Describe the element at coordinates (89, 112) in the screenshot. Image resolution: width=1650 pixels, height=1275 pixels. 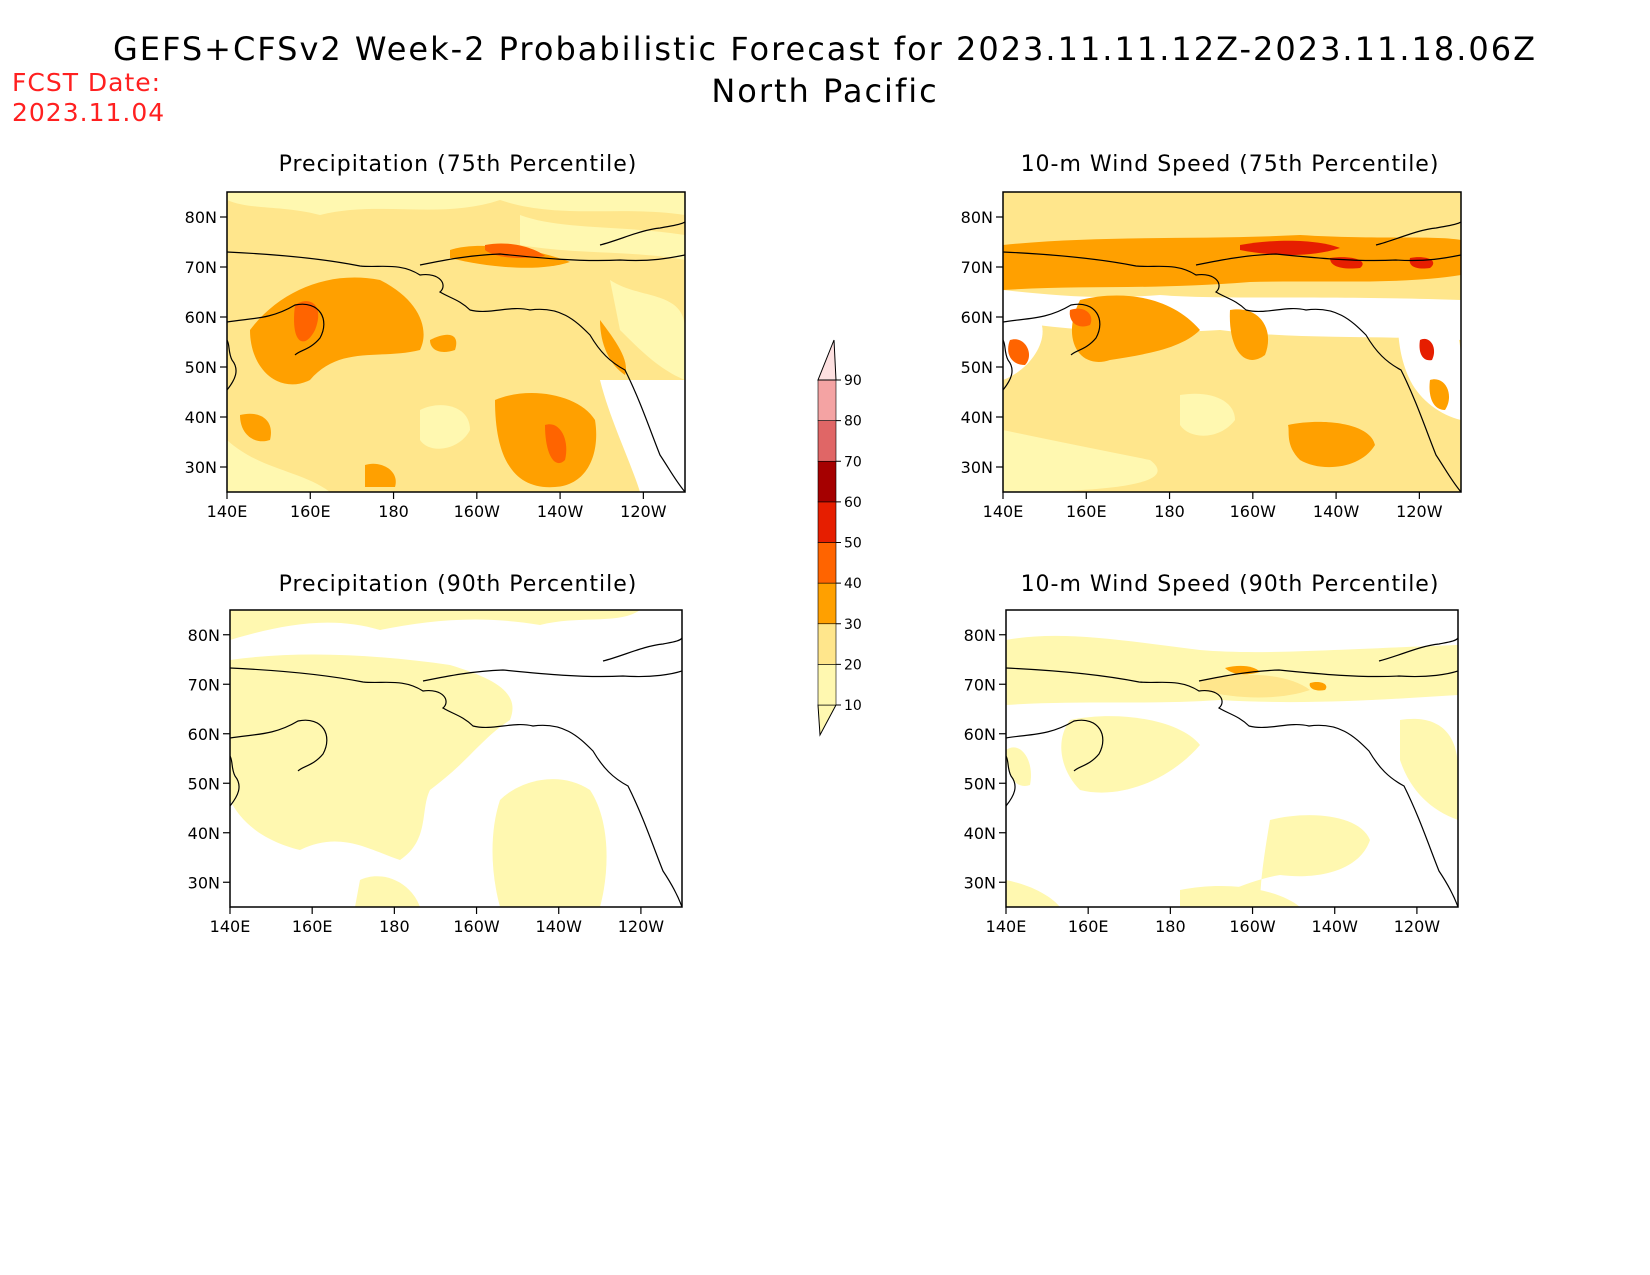
I see `fcst-date: 2023.11.04` at that location.